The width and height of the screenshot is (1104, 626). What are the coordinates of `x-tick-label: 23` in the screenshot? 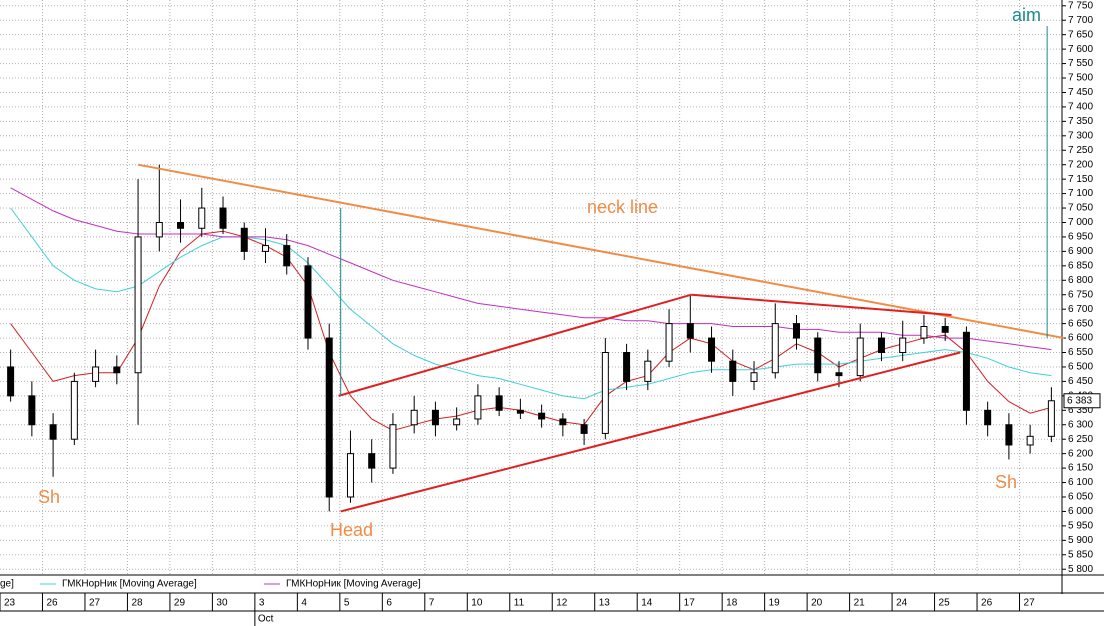 It's located at (10, 603).